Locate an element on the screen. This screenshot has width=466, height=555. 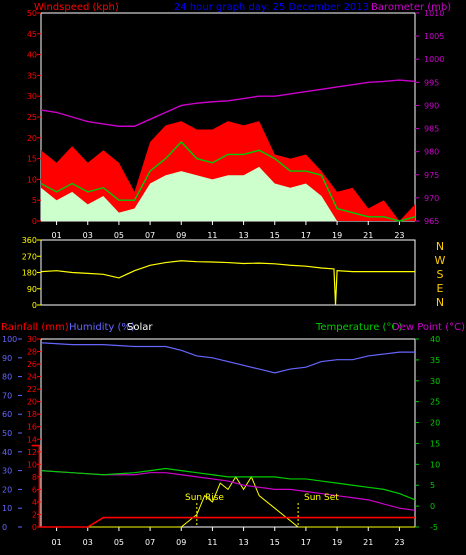
weather-x-tick-label: 15 is located at coordinates (275, 542).